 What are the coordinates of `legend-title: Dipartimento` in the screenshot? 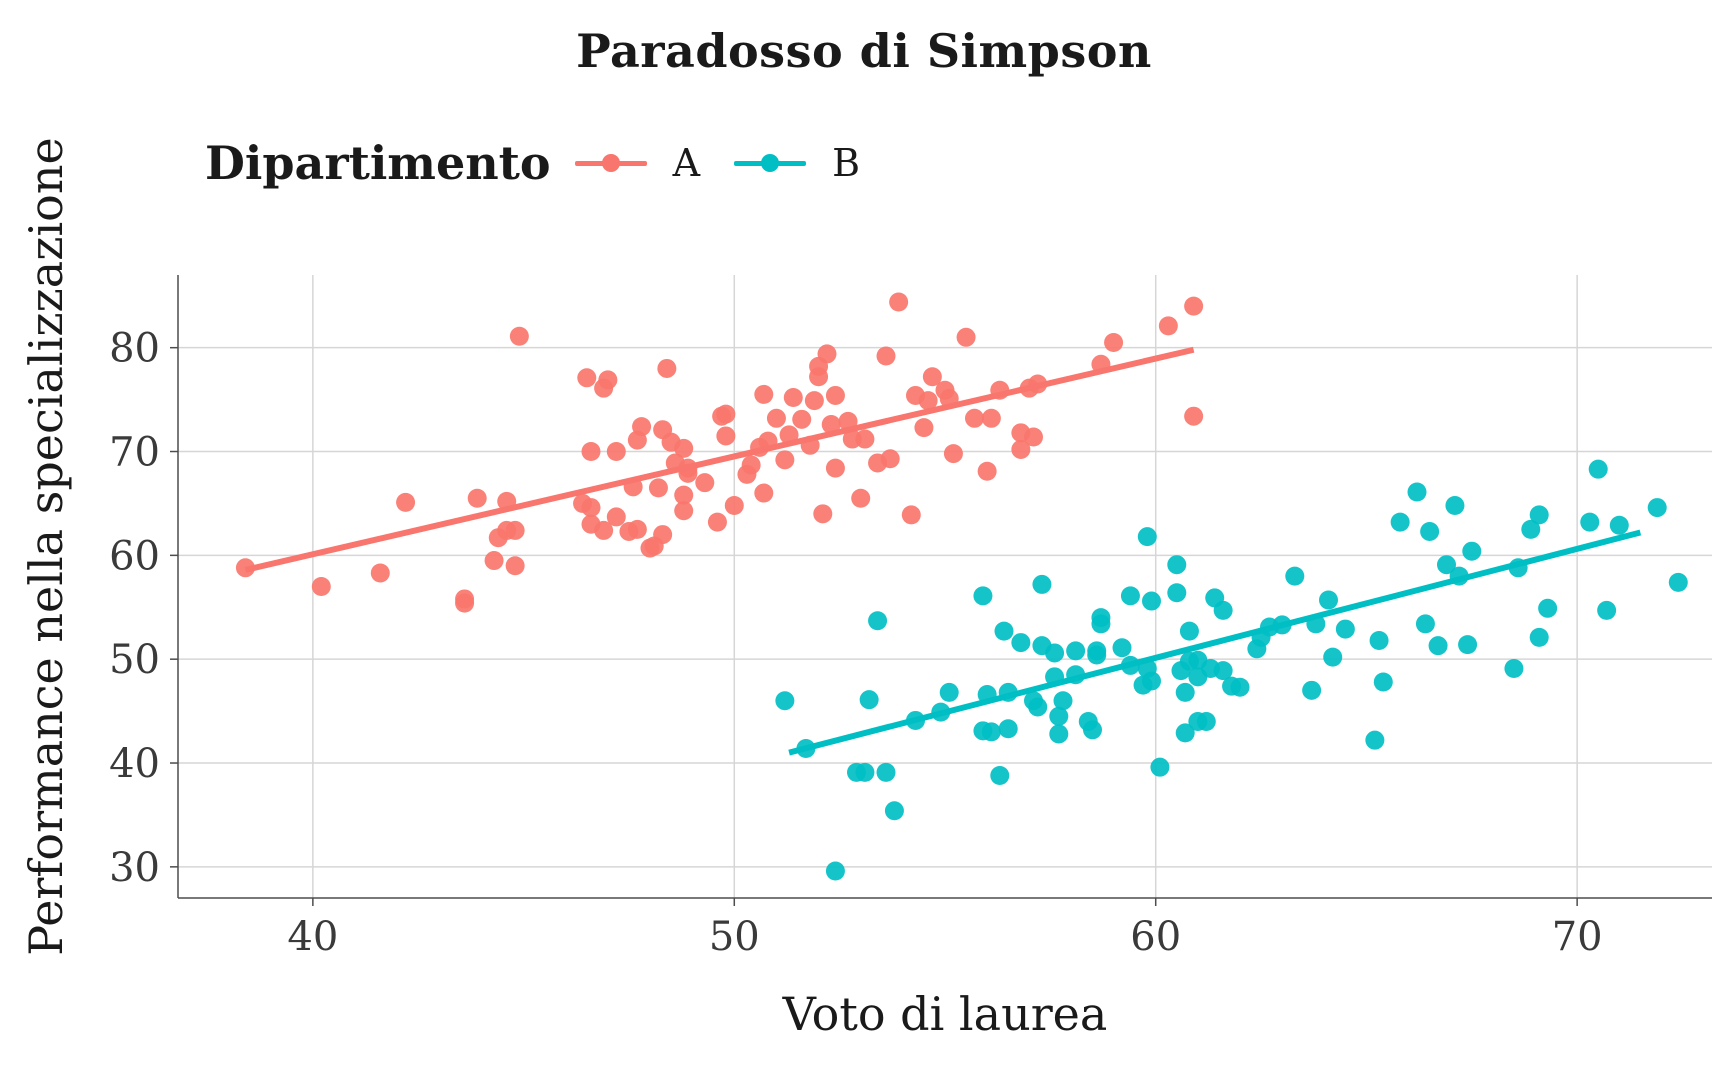 It's located at (378, 163).